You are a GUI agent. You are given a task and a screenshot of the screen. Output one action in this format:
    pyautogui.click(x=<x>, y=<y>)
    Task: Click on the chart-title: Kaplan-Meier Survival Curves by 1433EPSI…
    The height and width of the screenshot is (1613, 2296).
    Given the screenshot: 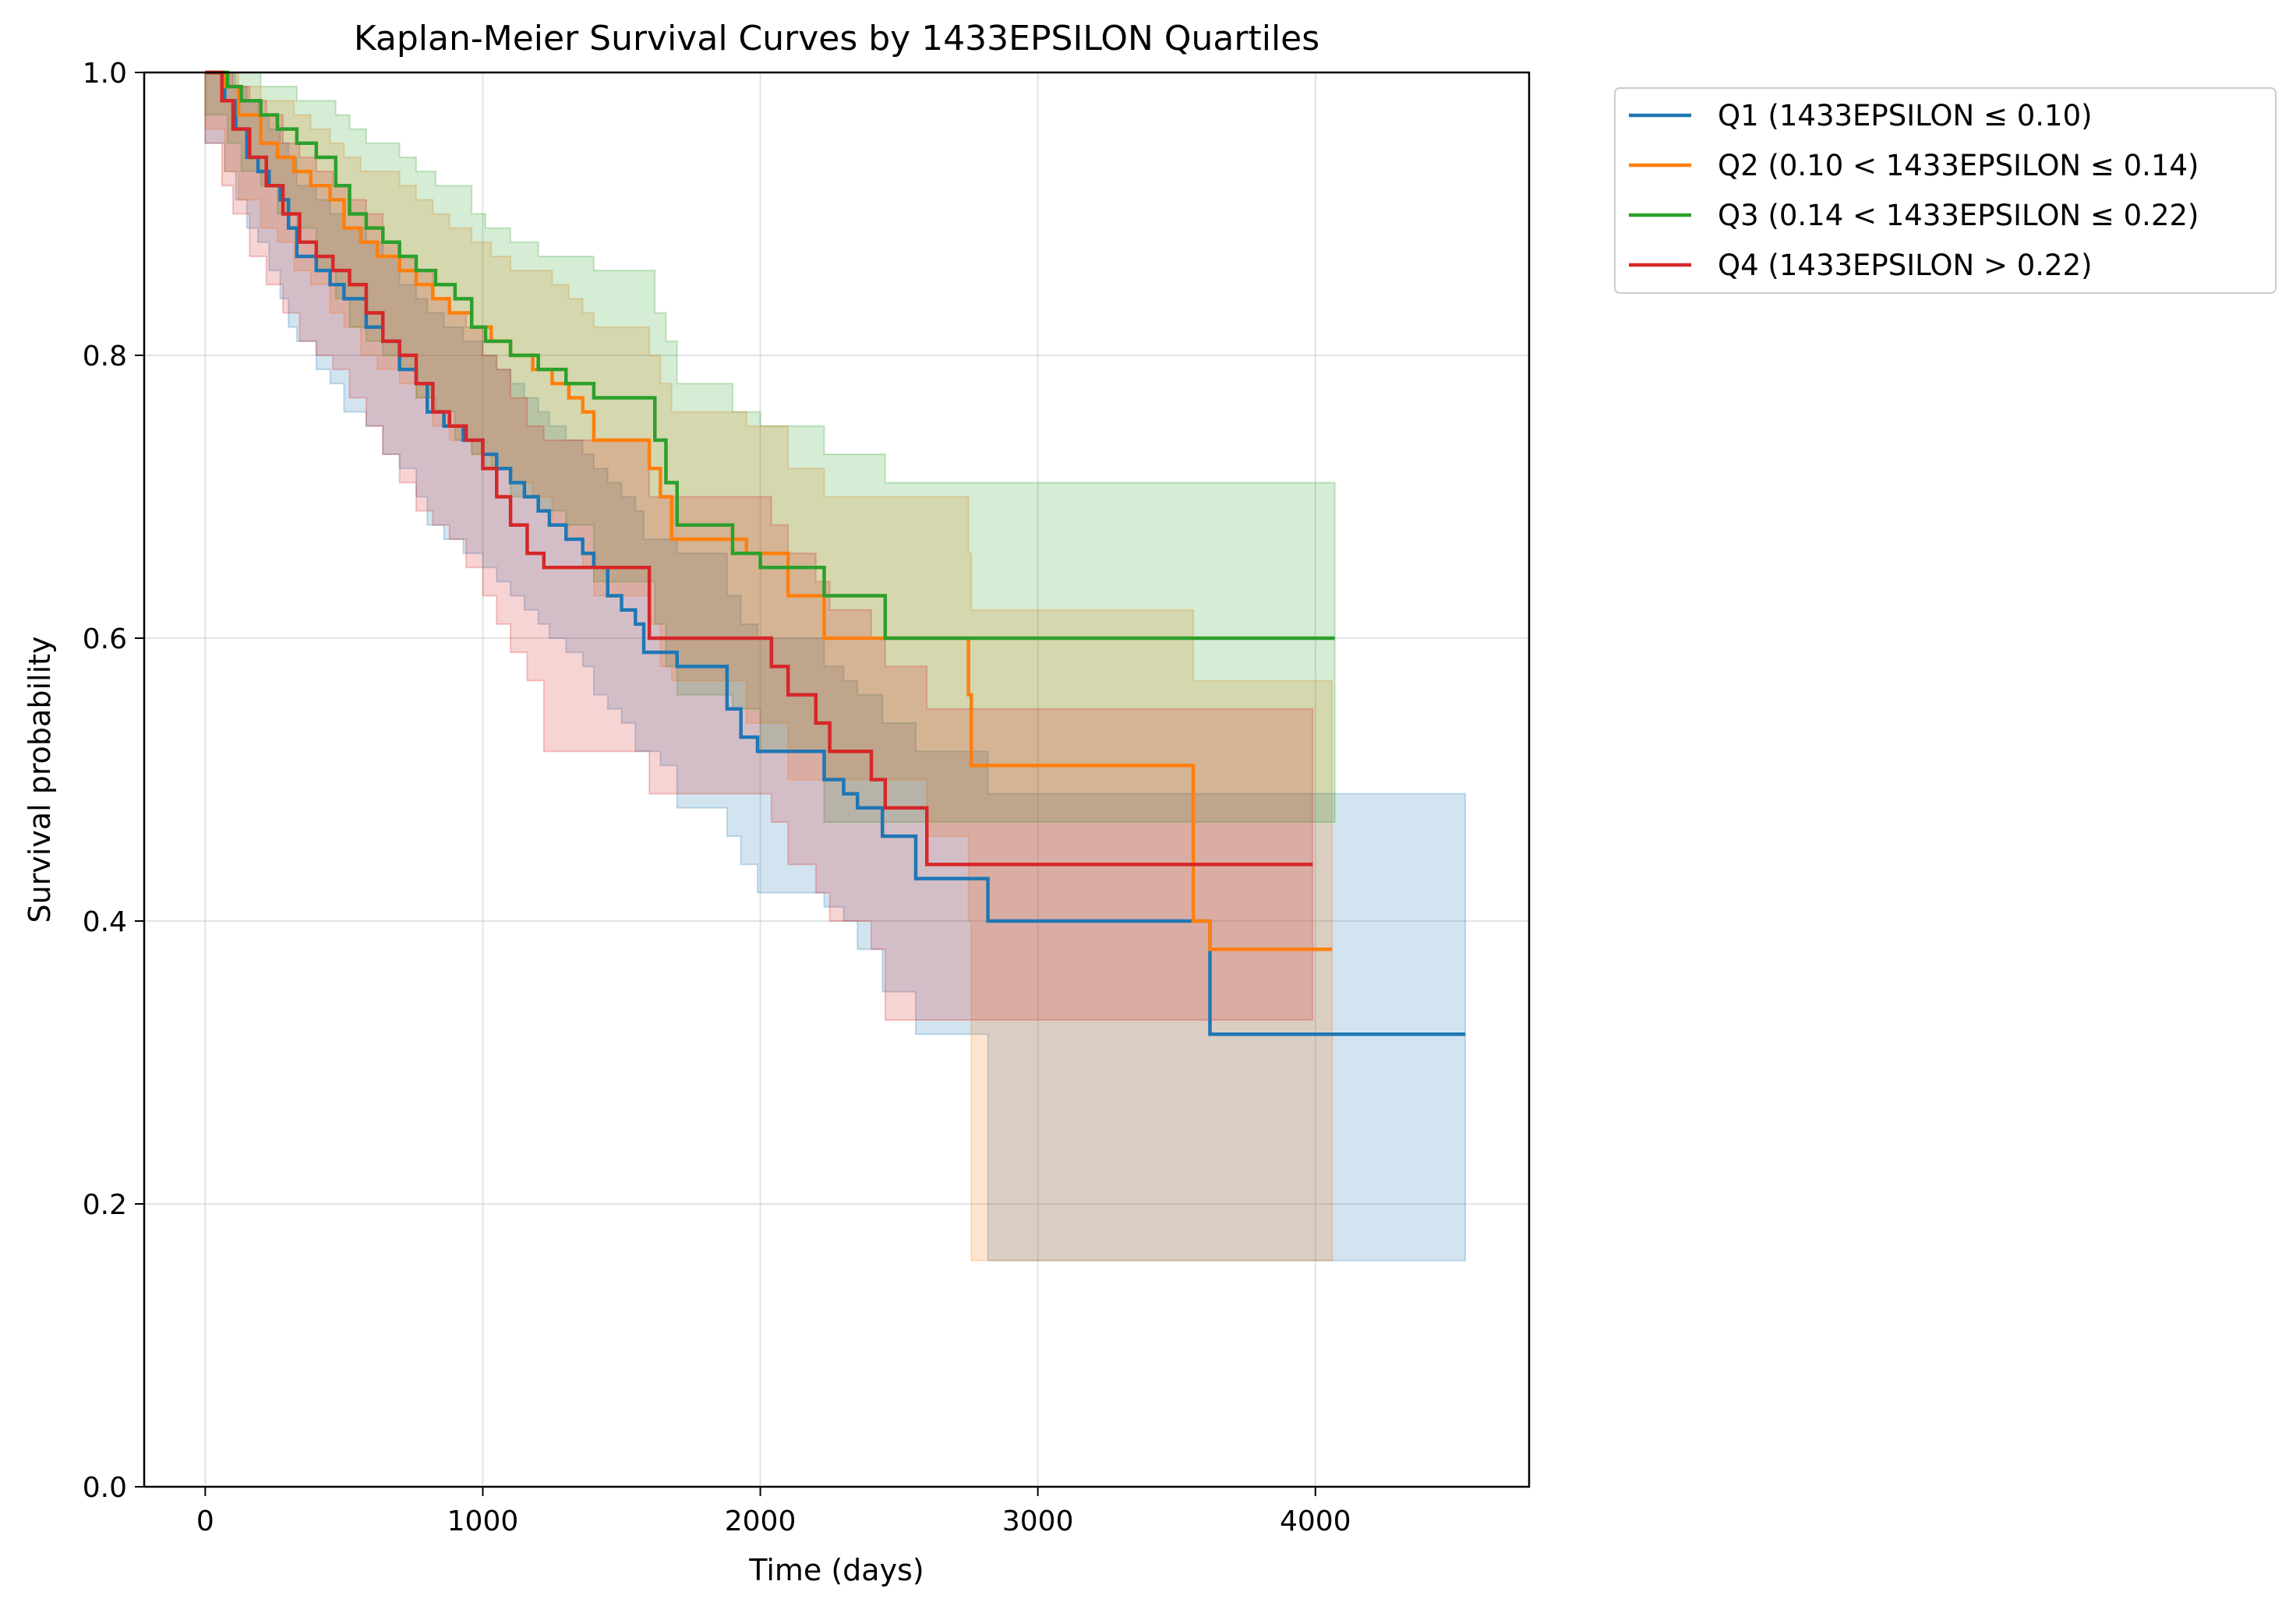 What is the action you would take?
    pyautogui.click(x=837, y=38)
    